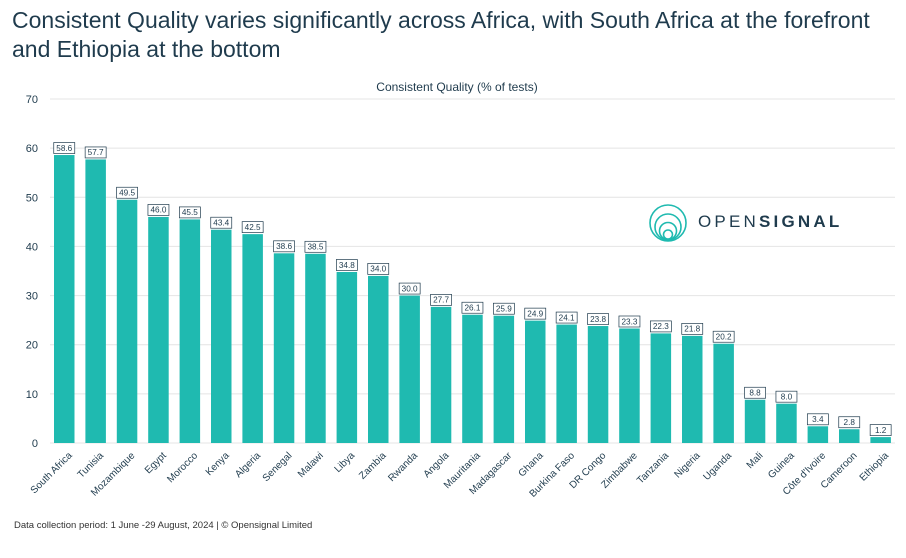  I want to click on x-tick-label: Mali, so click(755, 460).